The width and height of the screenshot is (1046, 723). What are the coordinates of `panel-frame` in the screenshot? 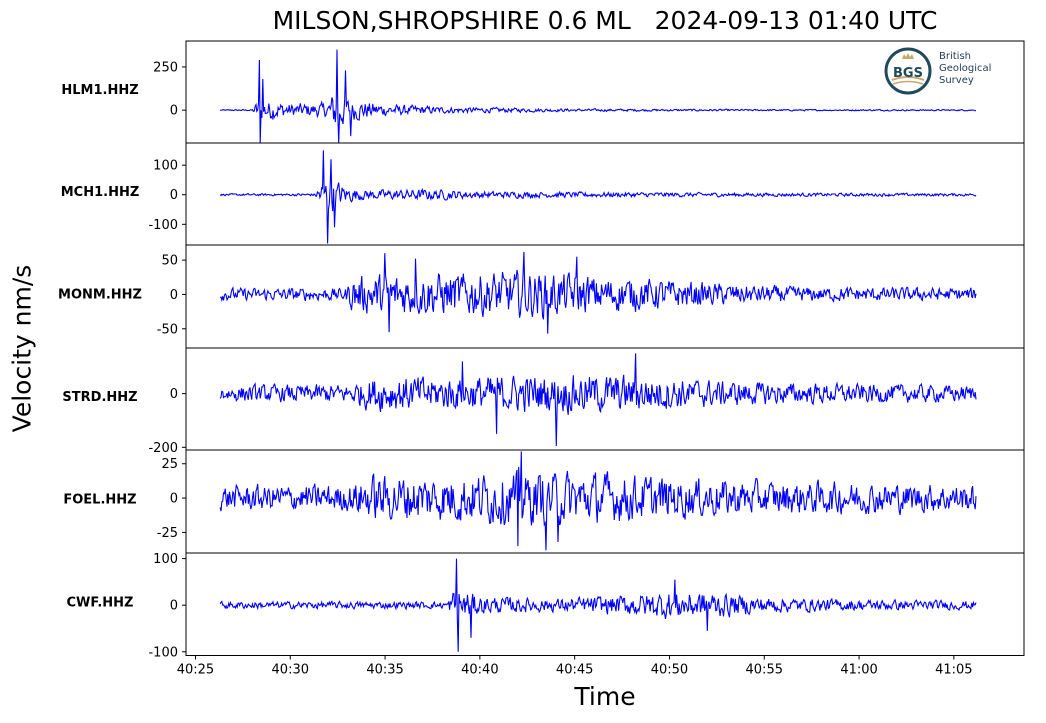 It's located at (605, 604).